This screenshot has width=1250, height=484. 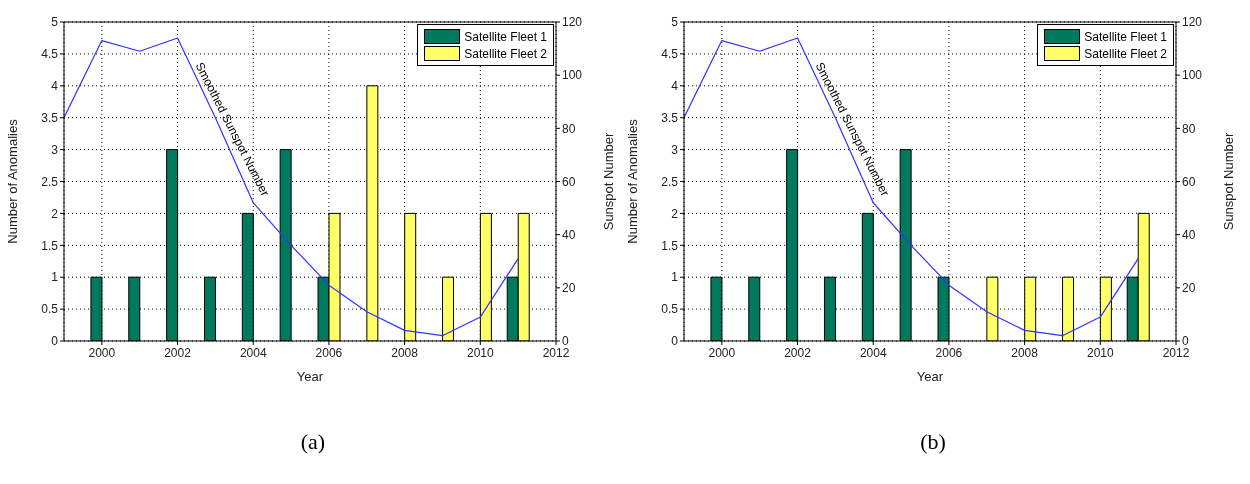 What do you see at coordinates (933, 442) in the screenshot?
I see `text: (b)` at bounding box center [933, 442].